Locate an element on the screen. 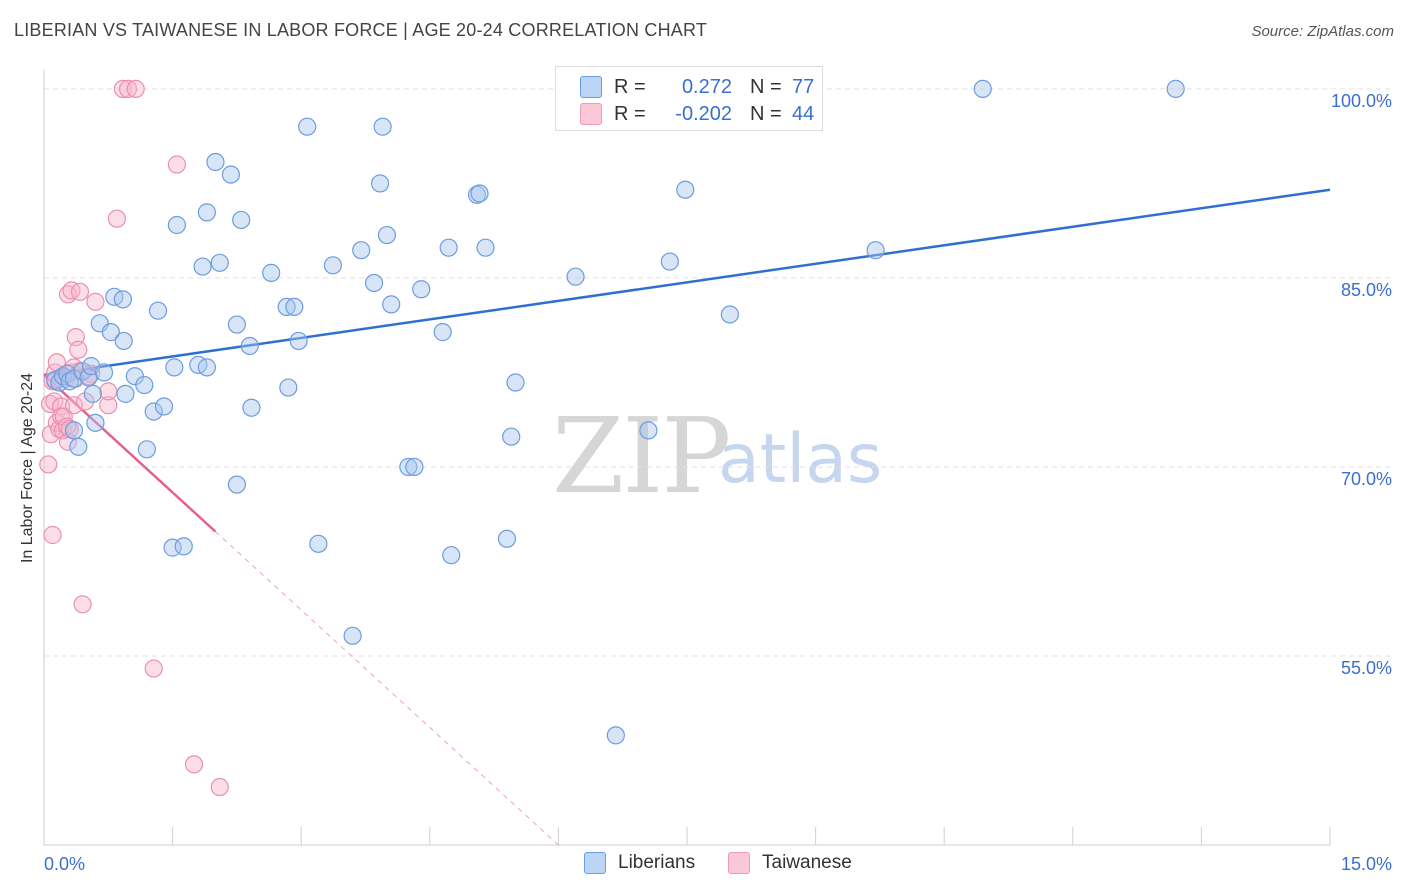 This screenshot has height=892, width=1406. legend-label-taiwanese: Taiwanese is located at coordinates (807, 862).